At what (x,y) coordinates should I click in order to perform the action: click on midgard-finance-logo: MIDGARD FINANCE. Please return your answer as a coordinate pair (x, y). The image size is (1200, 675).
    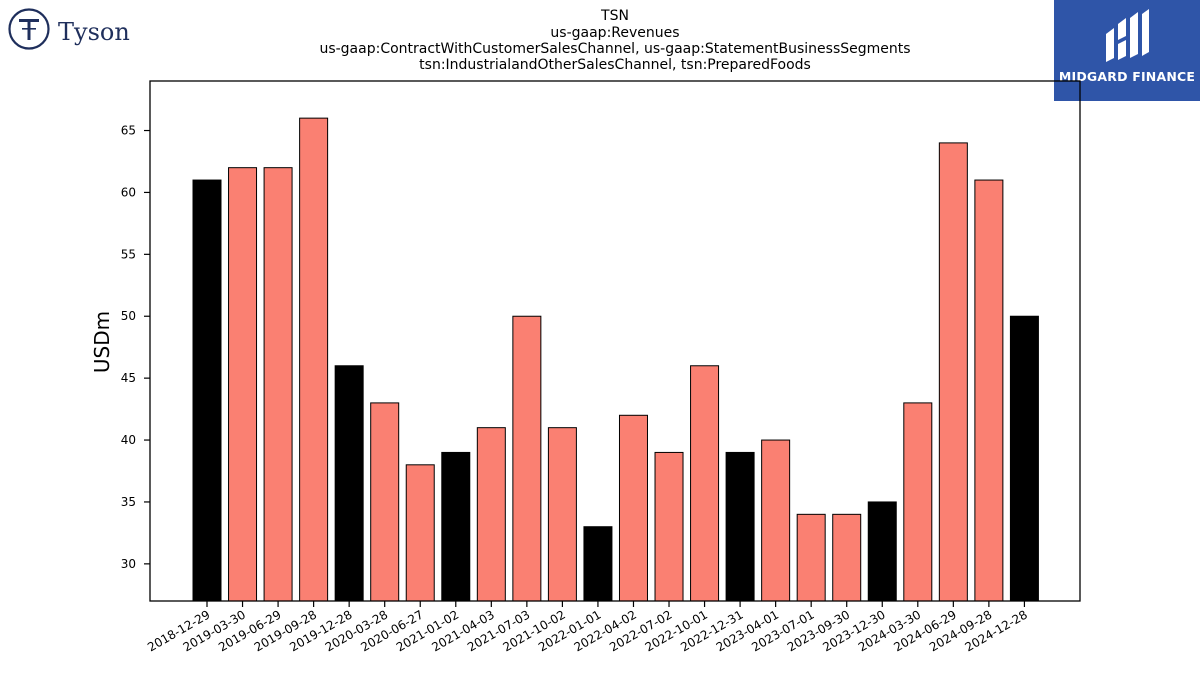
    Looking at the image, I should click on (1127, 50).